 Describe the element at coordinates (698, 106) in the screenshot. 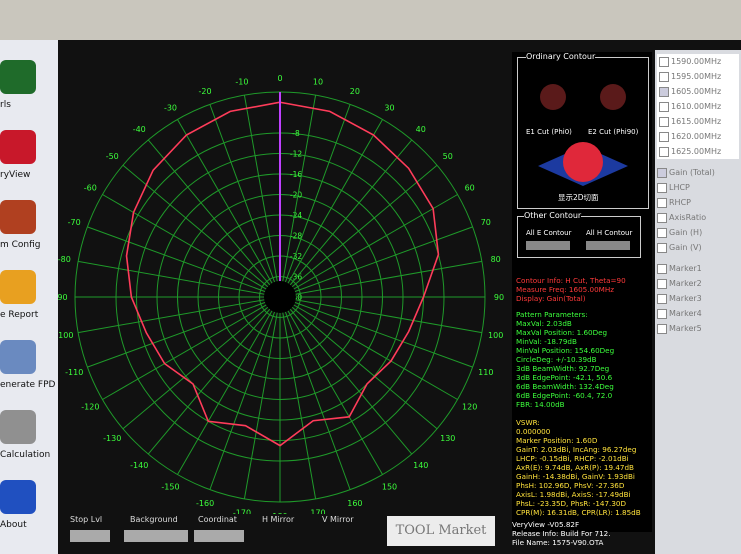

I see `list-item: 1610.00MHz` at that location.